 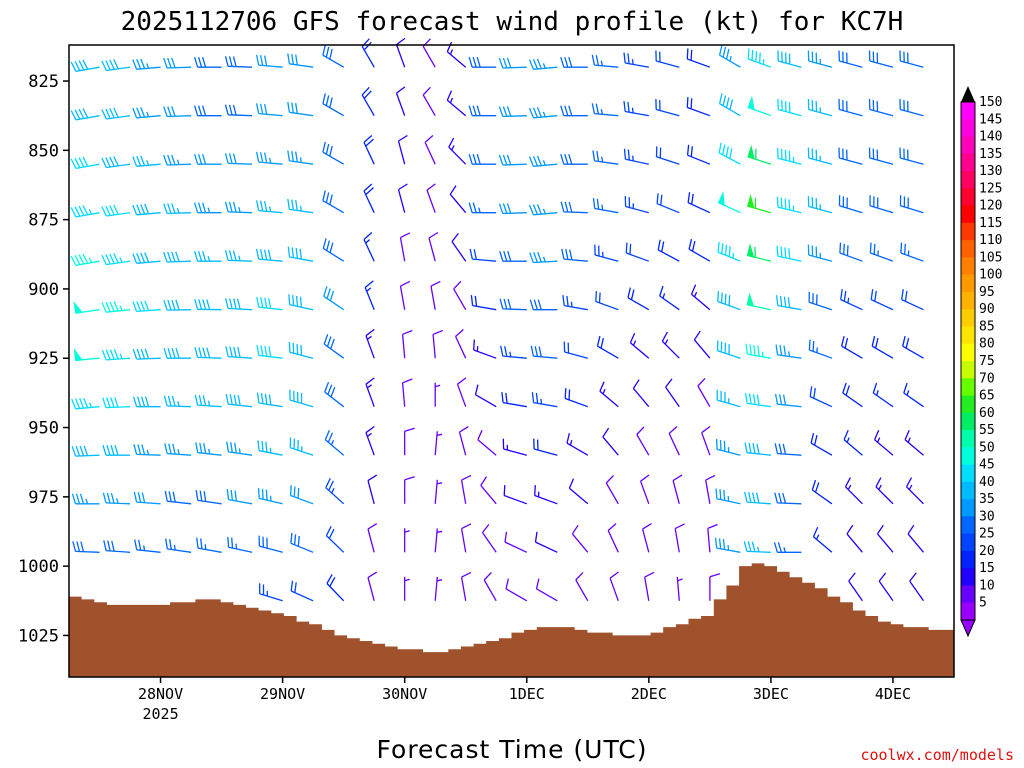 I want to click on credit-link: coolwx.com/models, so click(x=937, y=755).